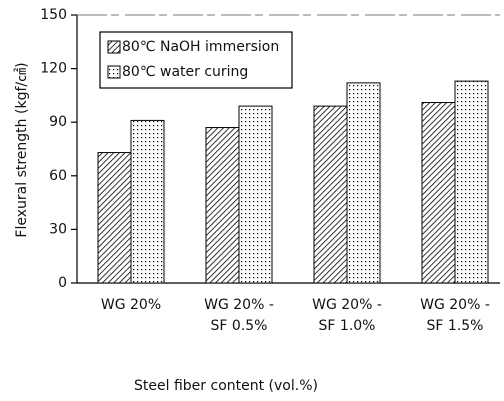 The image size is (504, 401). I want to click on y-tick-label: 150, so click(53, 15).